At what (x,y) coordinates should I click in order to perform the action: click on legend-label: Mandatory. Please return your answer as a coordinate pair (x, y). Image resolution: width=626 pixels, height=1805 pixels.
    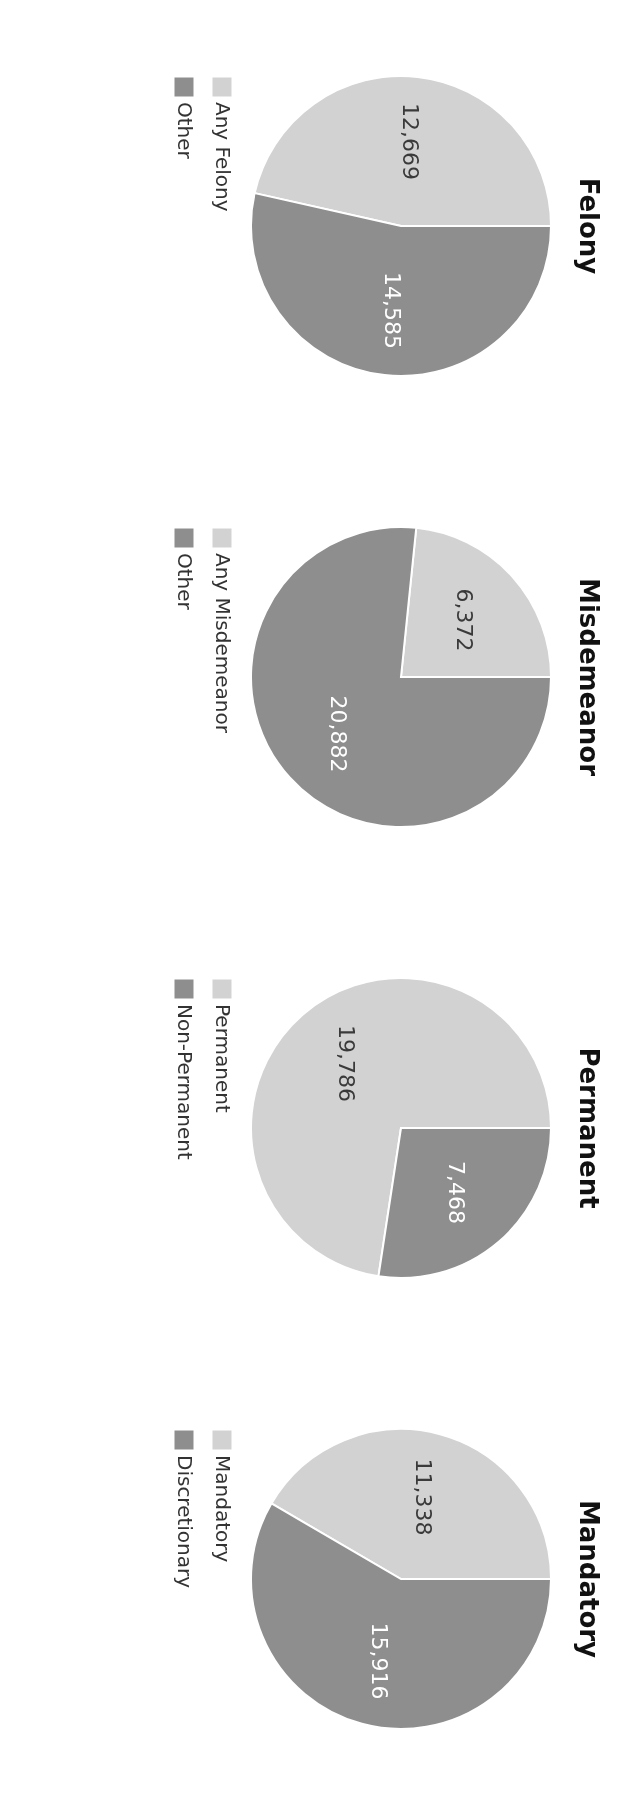
    Looking at the image, I should click on (223, 1508).